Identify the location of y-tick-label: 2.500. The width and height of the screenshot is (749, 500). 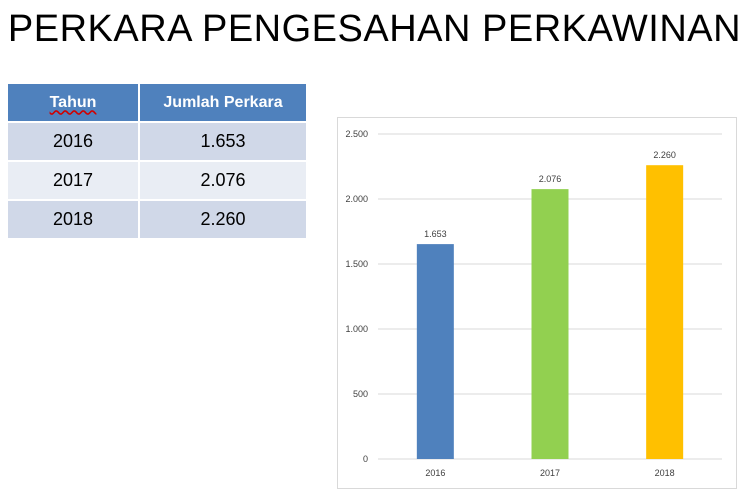
(356, 134).